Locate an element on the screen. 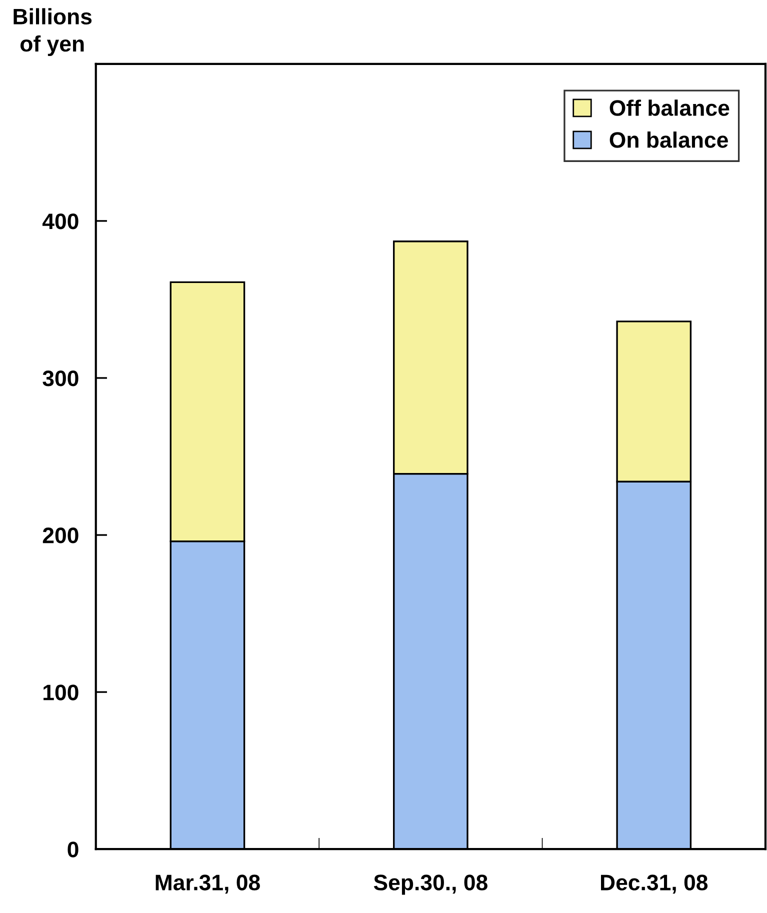  y-axis-title: Billions of yen is located at coordinates (53, 32).